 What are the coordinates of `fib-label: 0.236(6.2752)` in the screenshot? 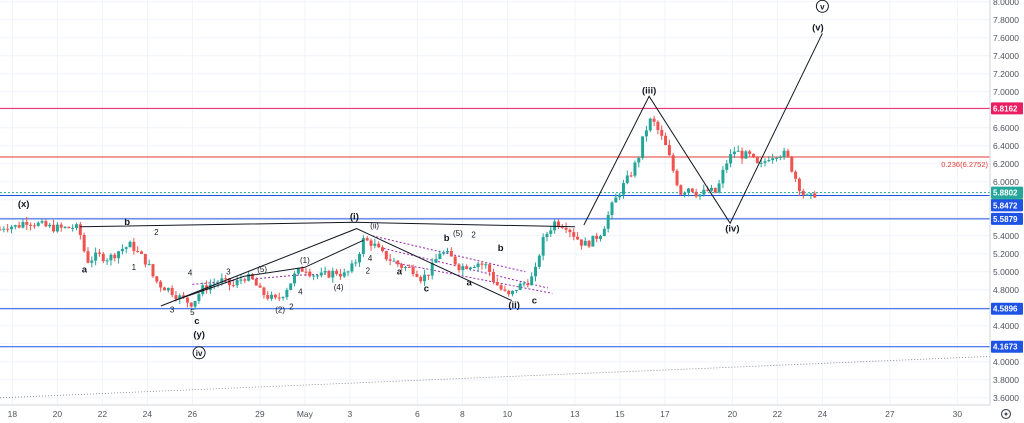 It's located at (964, 164).